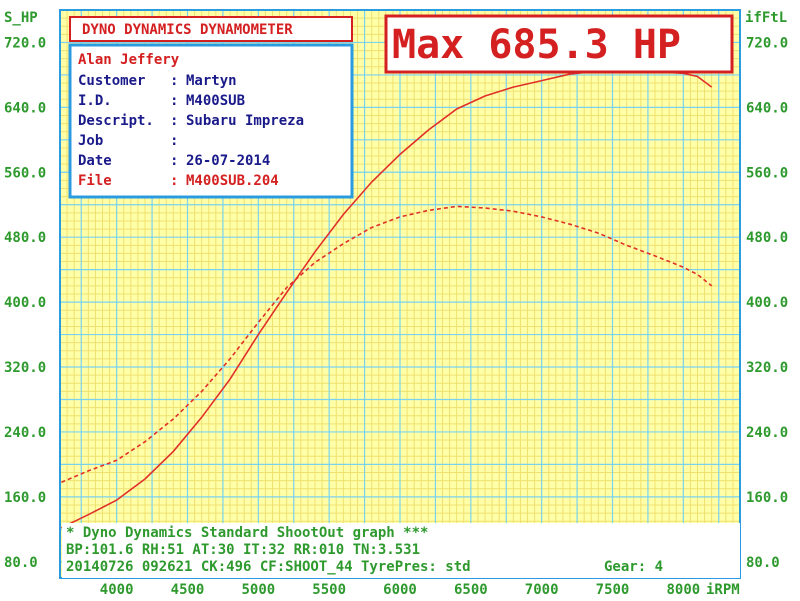 This screenshot has height=601, width=800. I want to click on y-tick-label-right: 160.0, so click(767, 498).